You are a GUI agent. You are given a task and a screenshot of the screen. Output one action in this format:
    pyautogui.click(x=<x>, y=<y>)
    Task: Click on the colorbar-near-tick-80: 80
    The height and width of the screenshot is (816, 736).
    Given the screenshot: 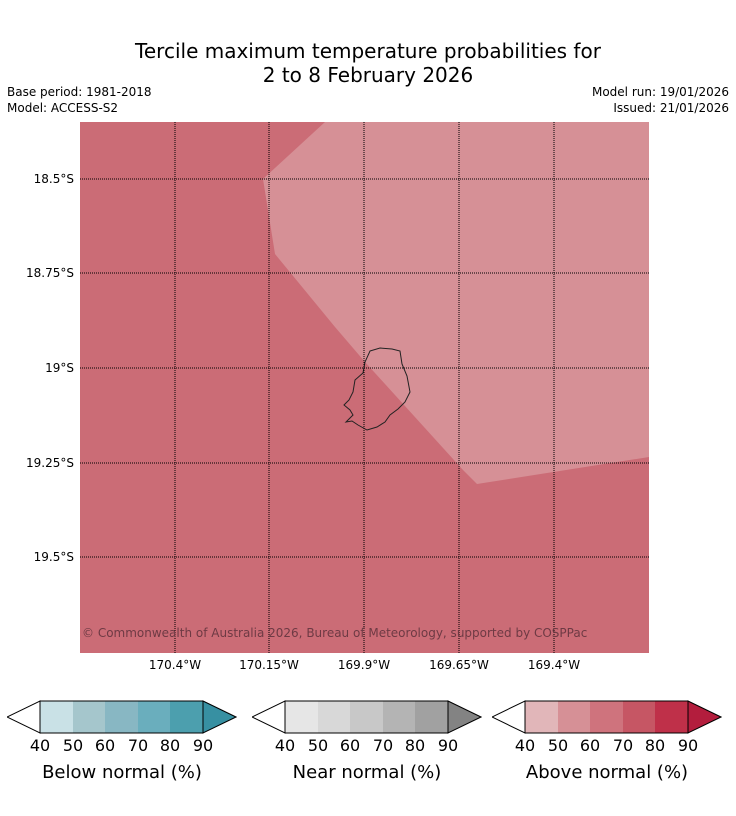 What is the action you would take?
    pyautogui.click(x=415, y=745)
    